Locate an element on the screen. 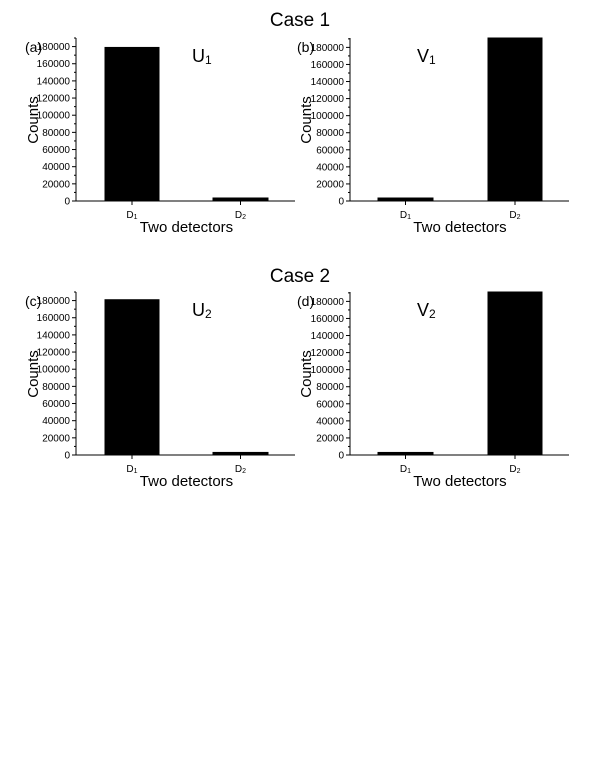 Image resolution: width=599 pixels, height=776 pixels. operator-label: V1 is located at coordinates (426, 56).